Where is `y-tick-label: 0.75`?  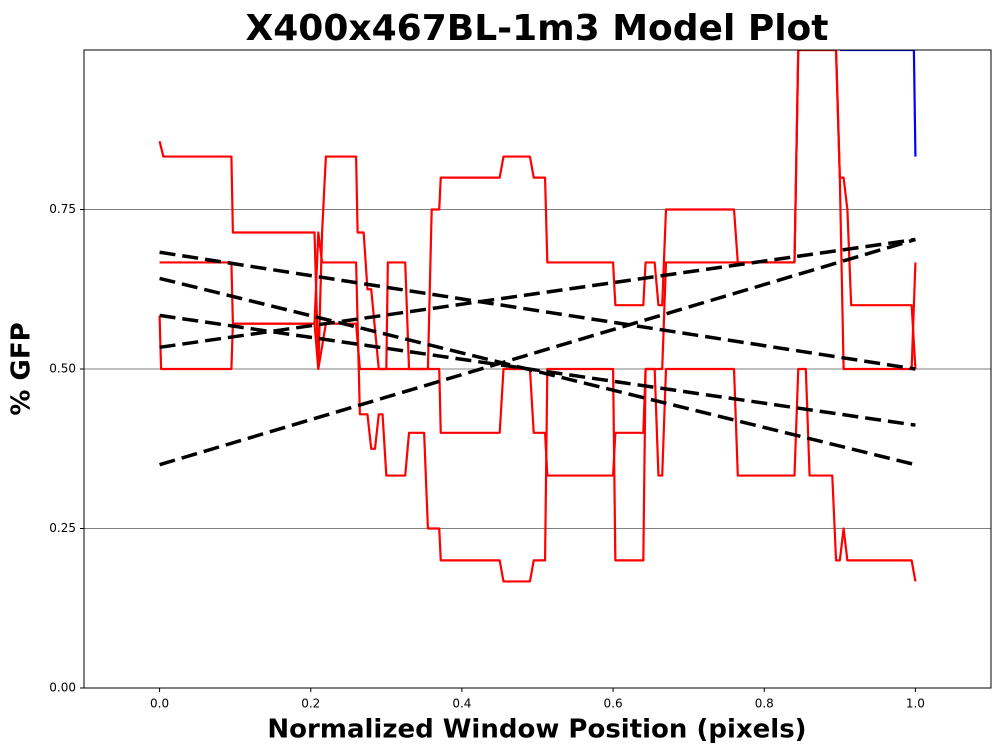 y-tick-label: 0.75 is located at coordinates (62, 209).